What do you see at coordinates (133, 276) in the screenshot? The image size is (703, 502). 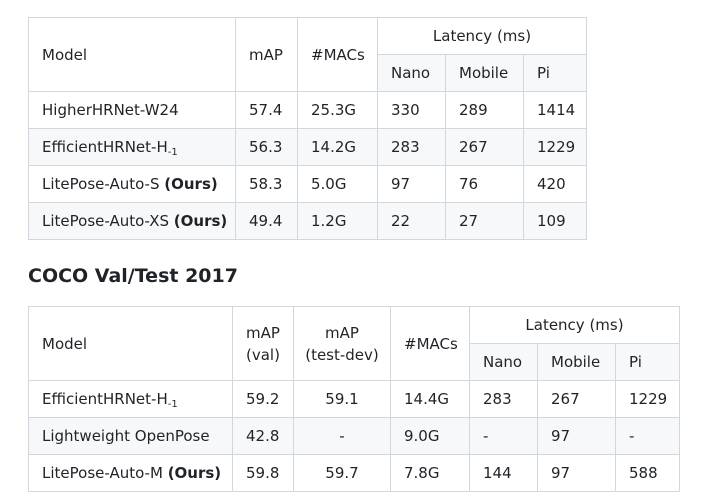 I see `section-heading: COCO Val/Test 2017` at bounding box center [133, 276].